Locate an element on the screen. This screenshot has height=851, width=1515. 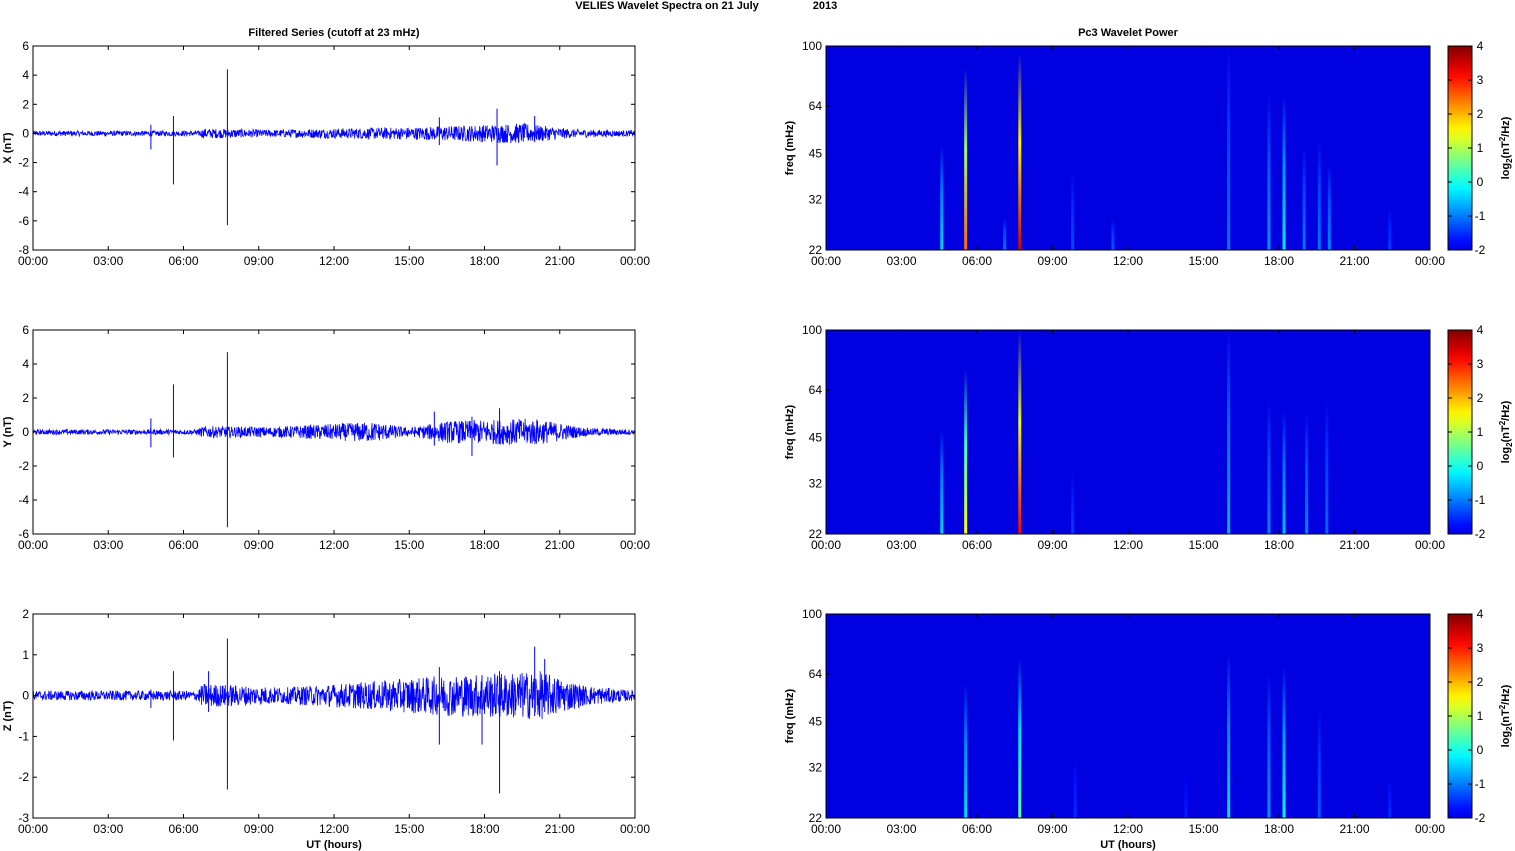
y-power-y-tick-label: 100 is located at coordinates (812, 330).